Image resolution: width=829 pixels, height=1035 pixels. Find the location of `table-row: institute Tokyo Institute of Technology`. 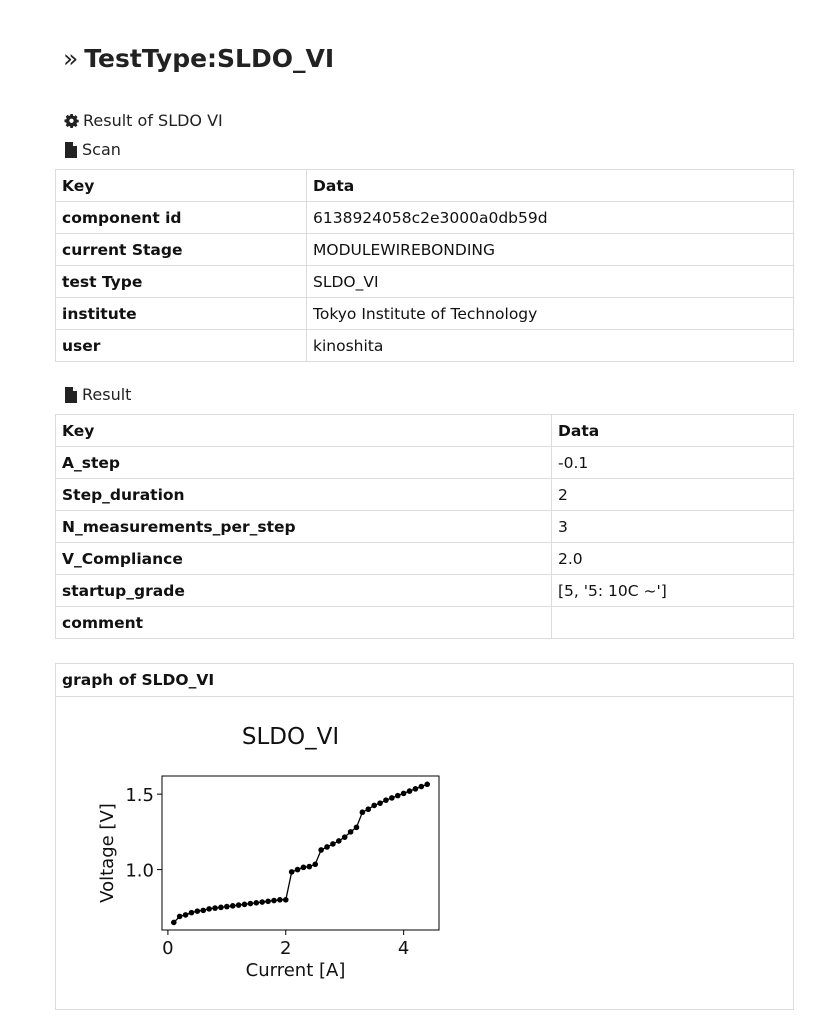

table-row: institute Tokyo Institute of Technology is located at coordinates (424, 313).